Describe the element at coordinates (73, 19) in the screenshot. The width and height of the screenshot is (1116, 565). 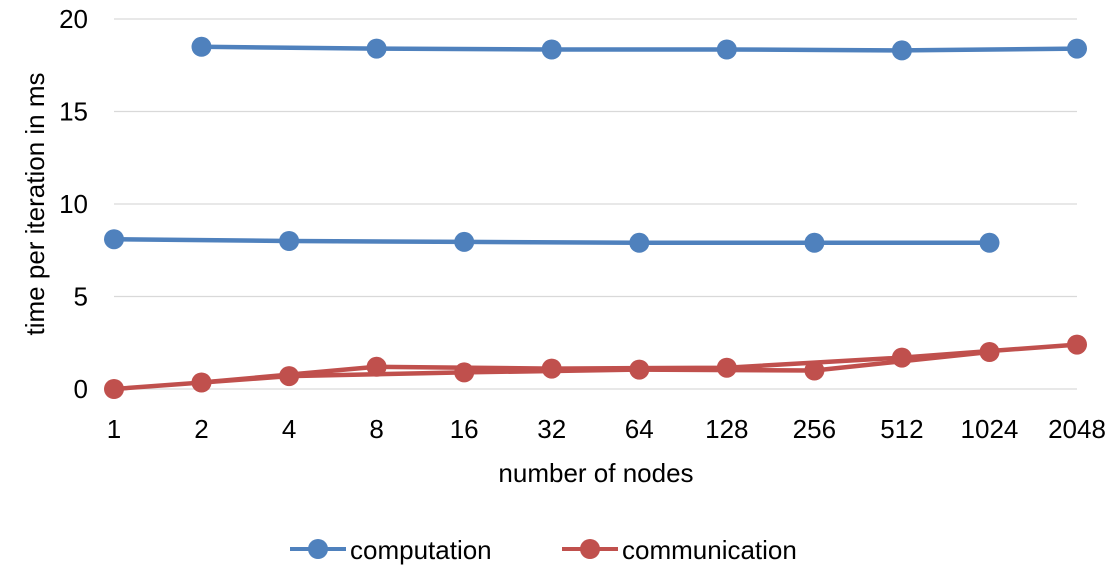
I see `y-tick-label: 20` at that location.